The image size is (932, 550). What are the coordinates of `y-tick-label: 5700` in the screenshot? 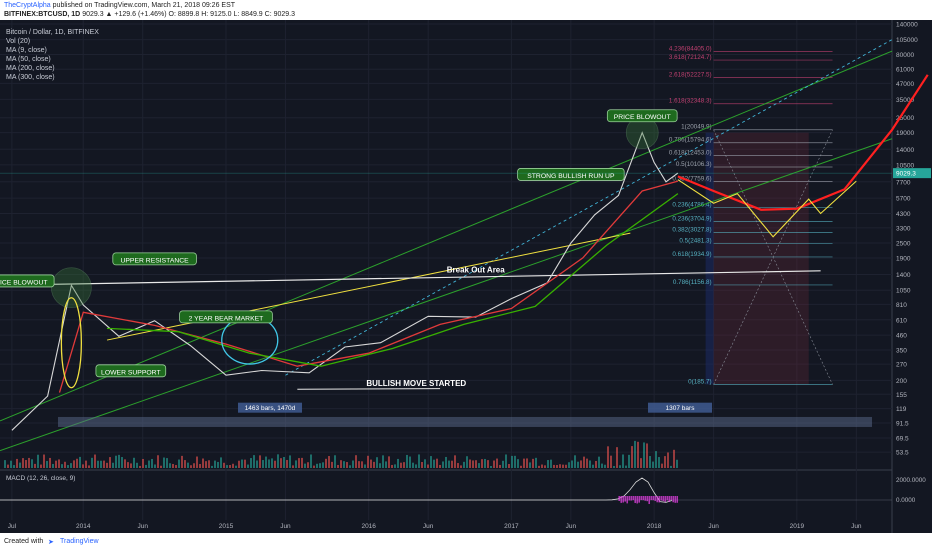 It's located at (903, 199).